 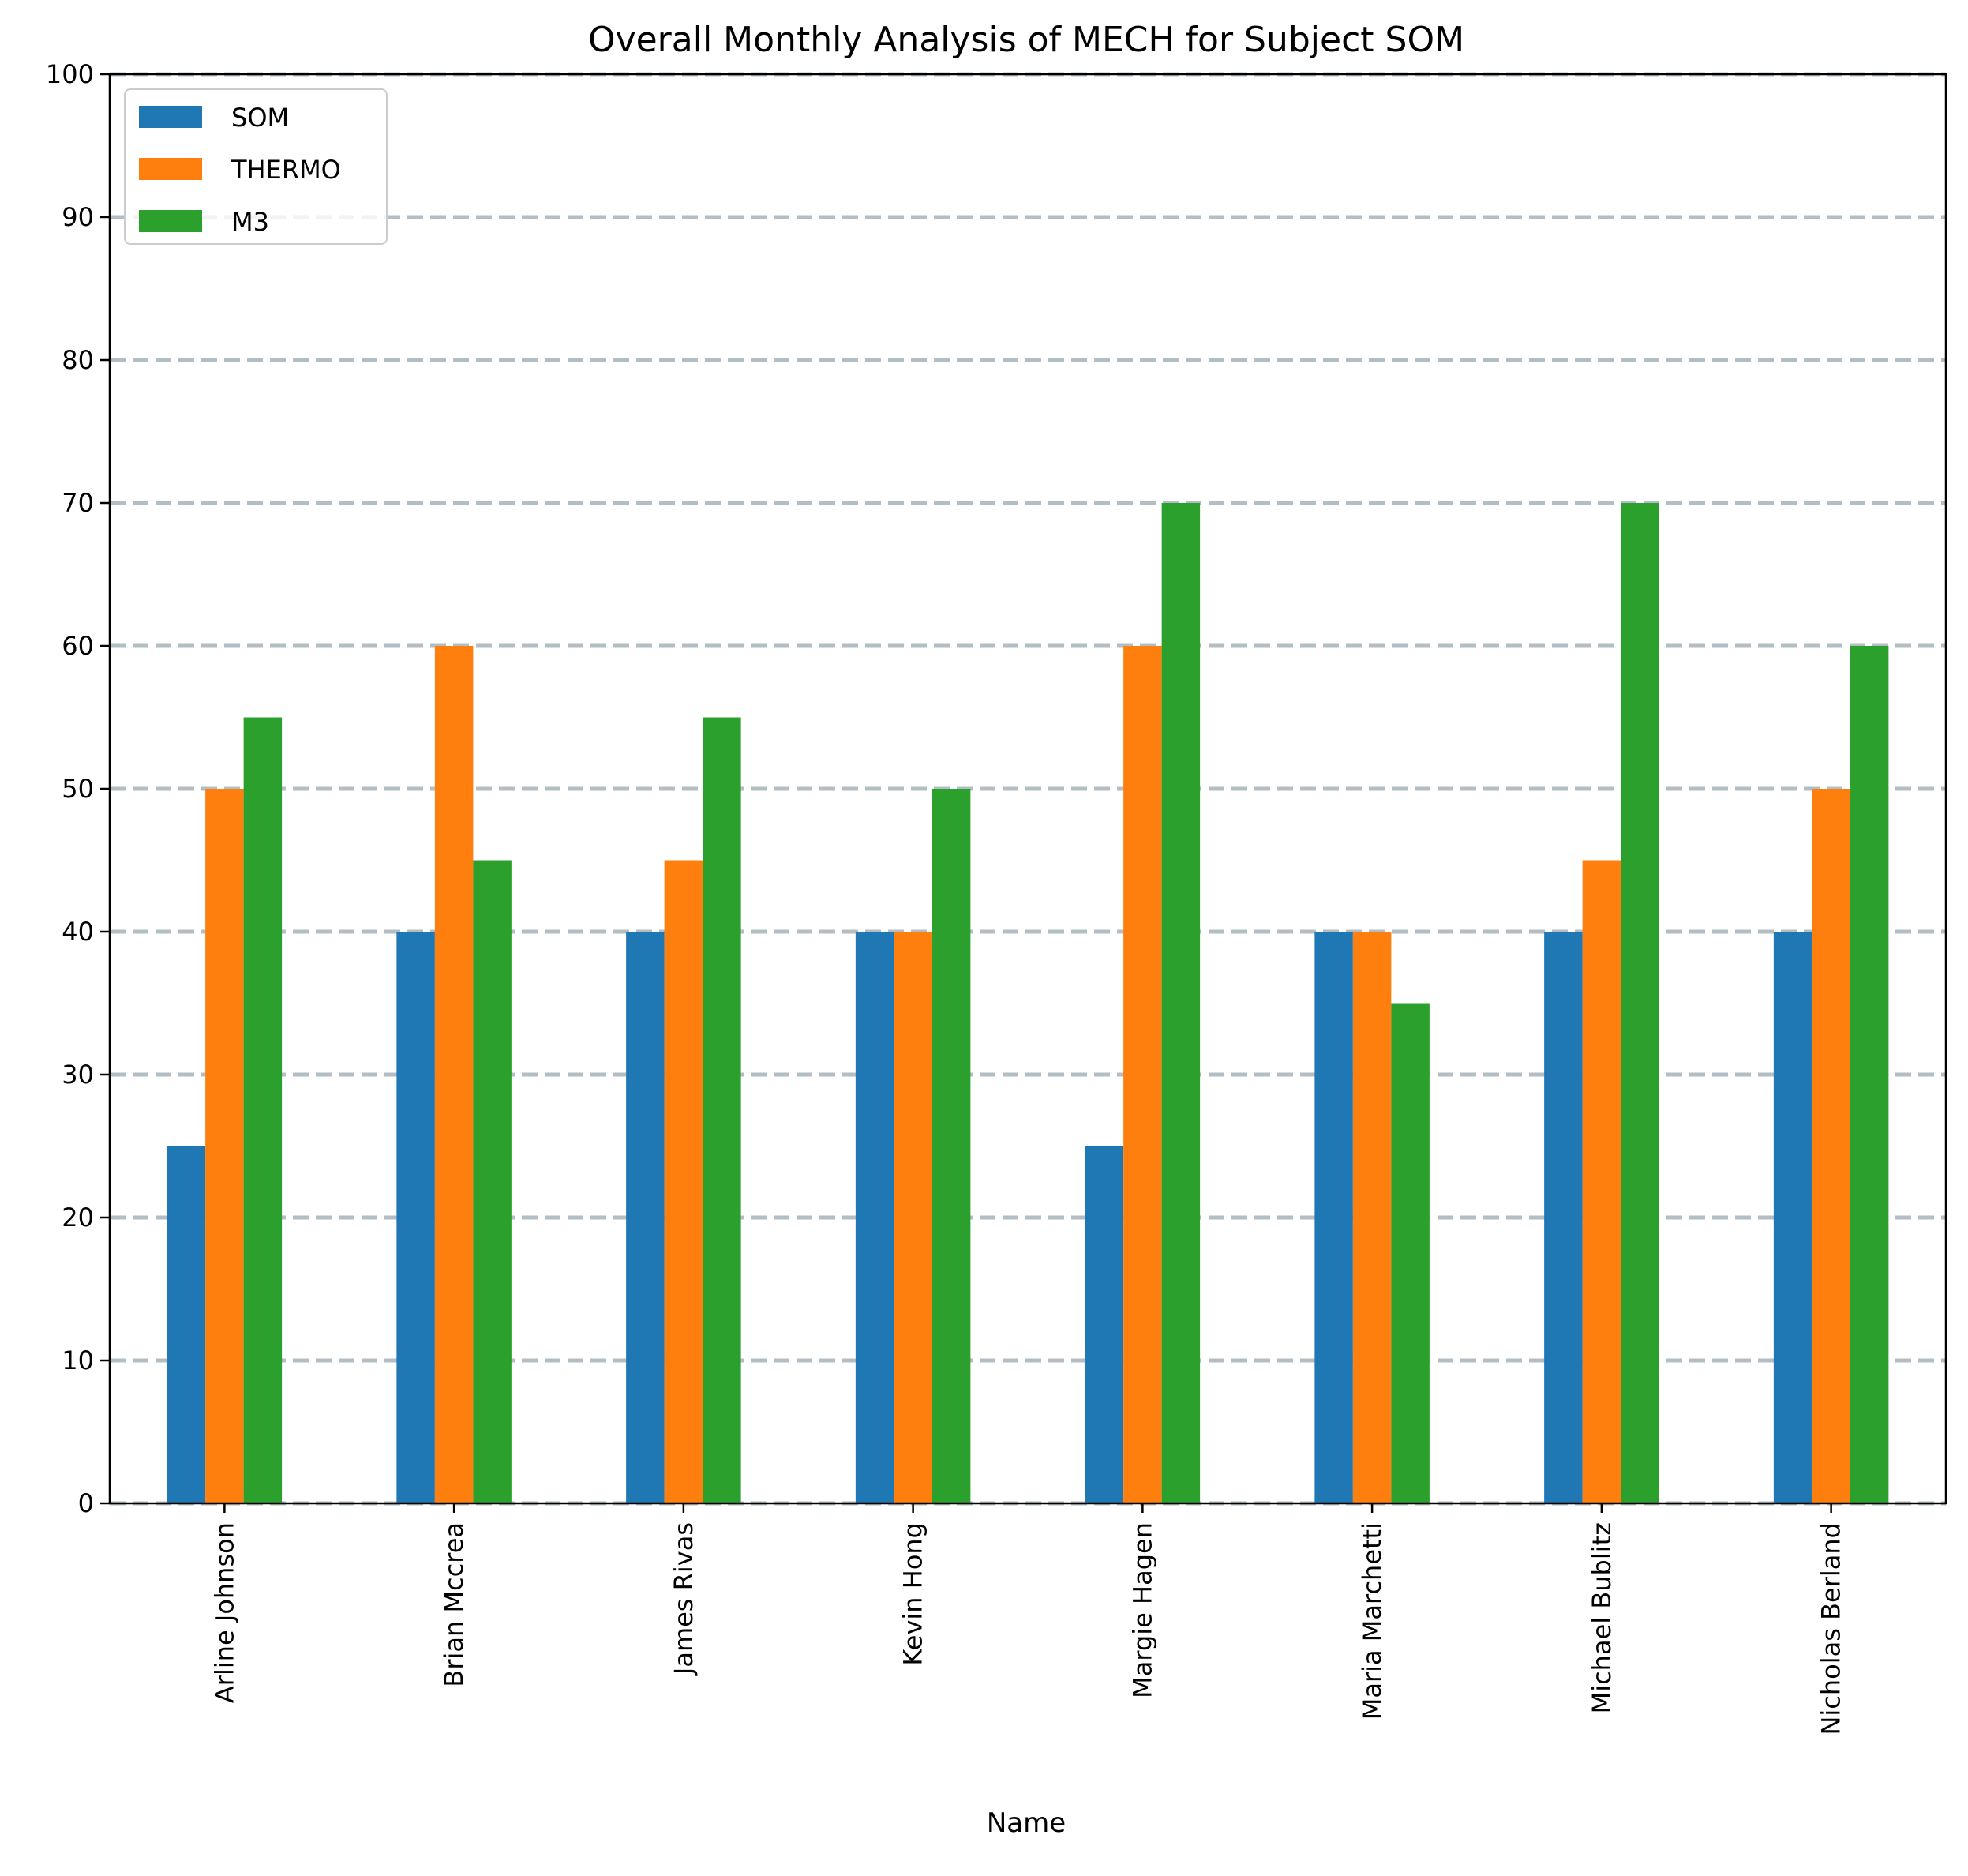 I want to click on bar-som-arline-johnson, so click(x=187, y=1324).